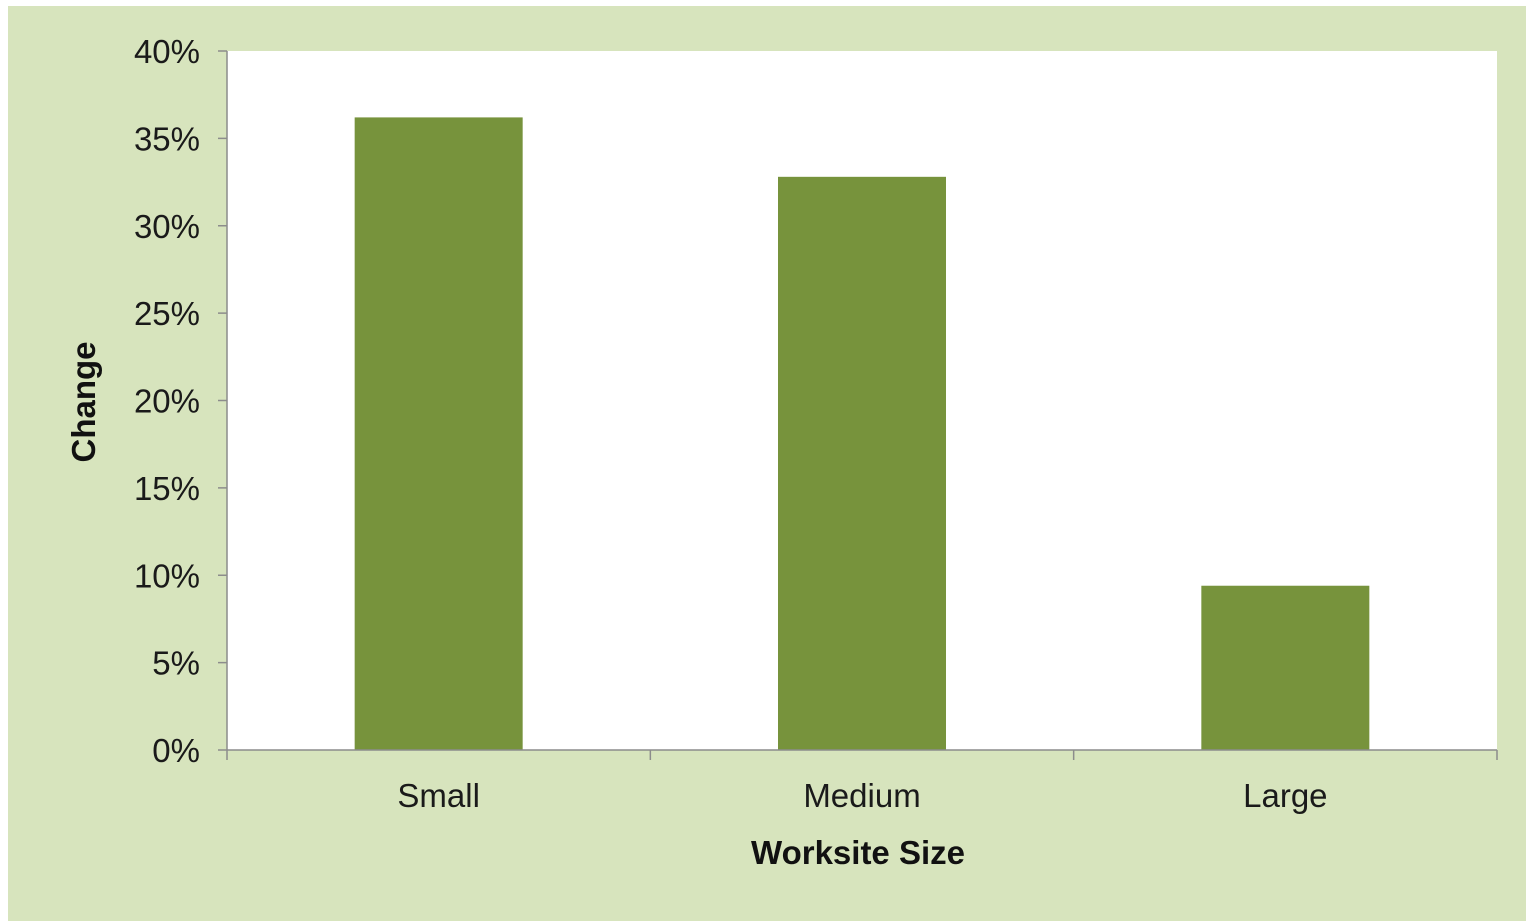 This screenshot has width=1526, height=923. I want to click on y-tick-label: 0%, so click(176, 750).